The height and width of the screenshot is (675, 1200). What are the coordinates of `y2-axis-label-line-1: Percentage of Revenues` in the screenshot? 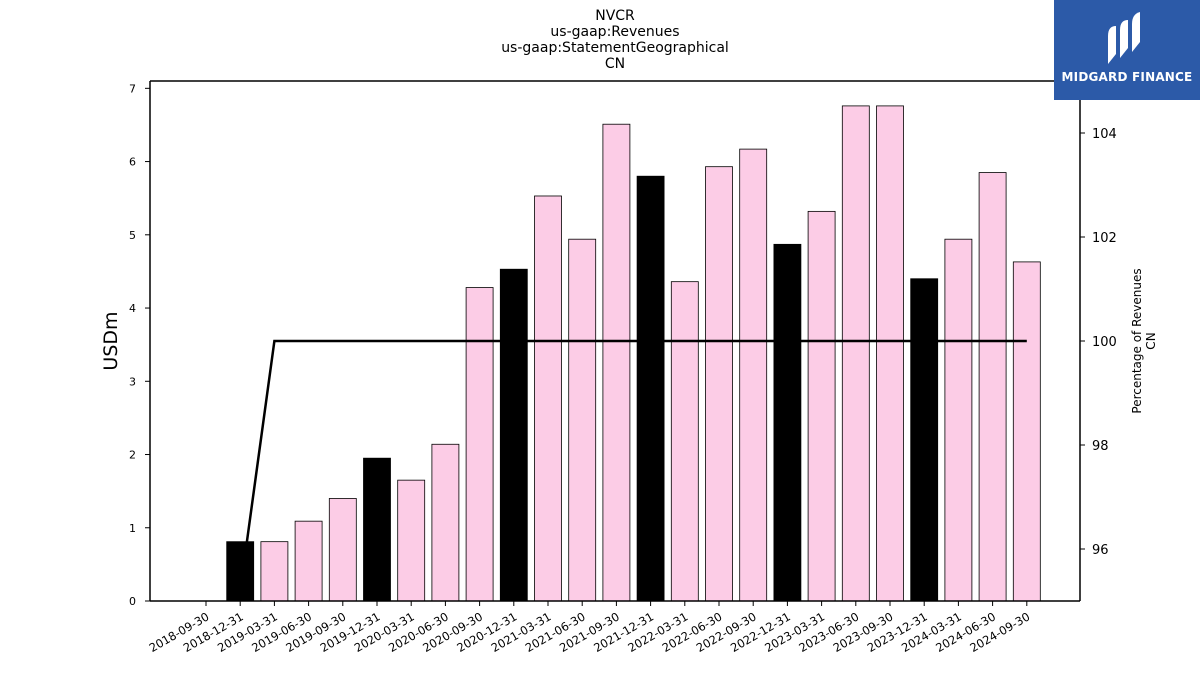 It's located at (1137, 340).